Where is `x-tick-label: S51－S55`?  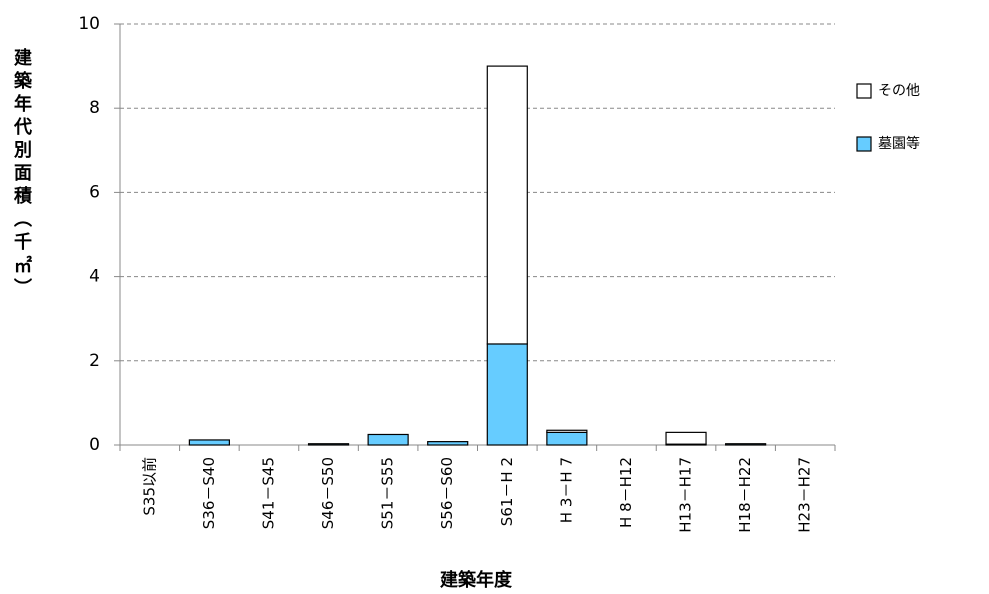 x-tick-label: S51－S55 is located at coordinates (388, 493).